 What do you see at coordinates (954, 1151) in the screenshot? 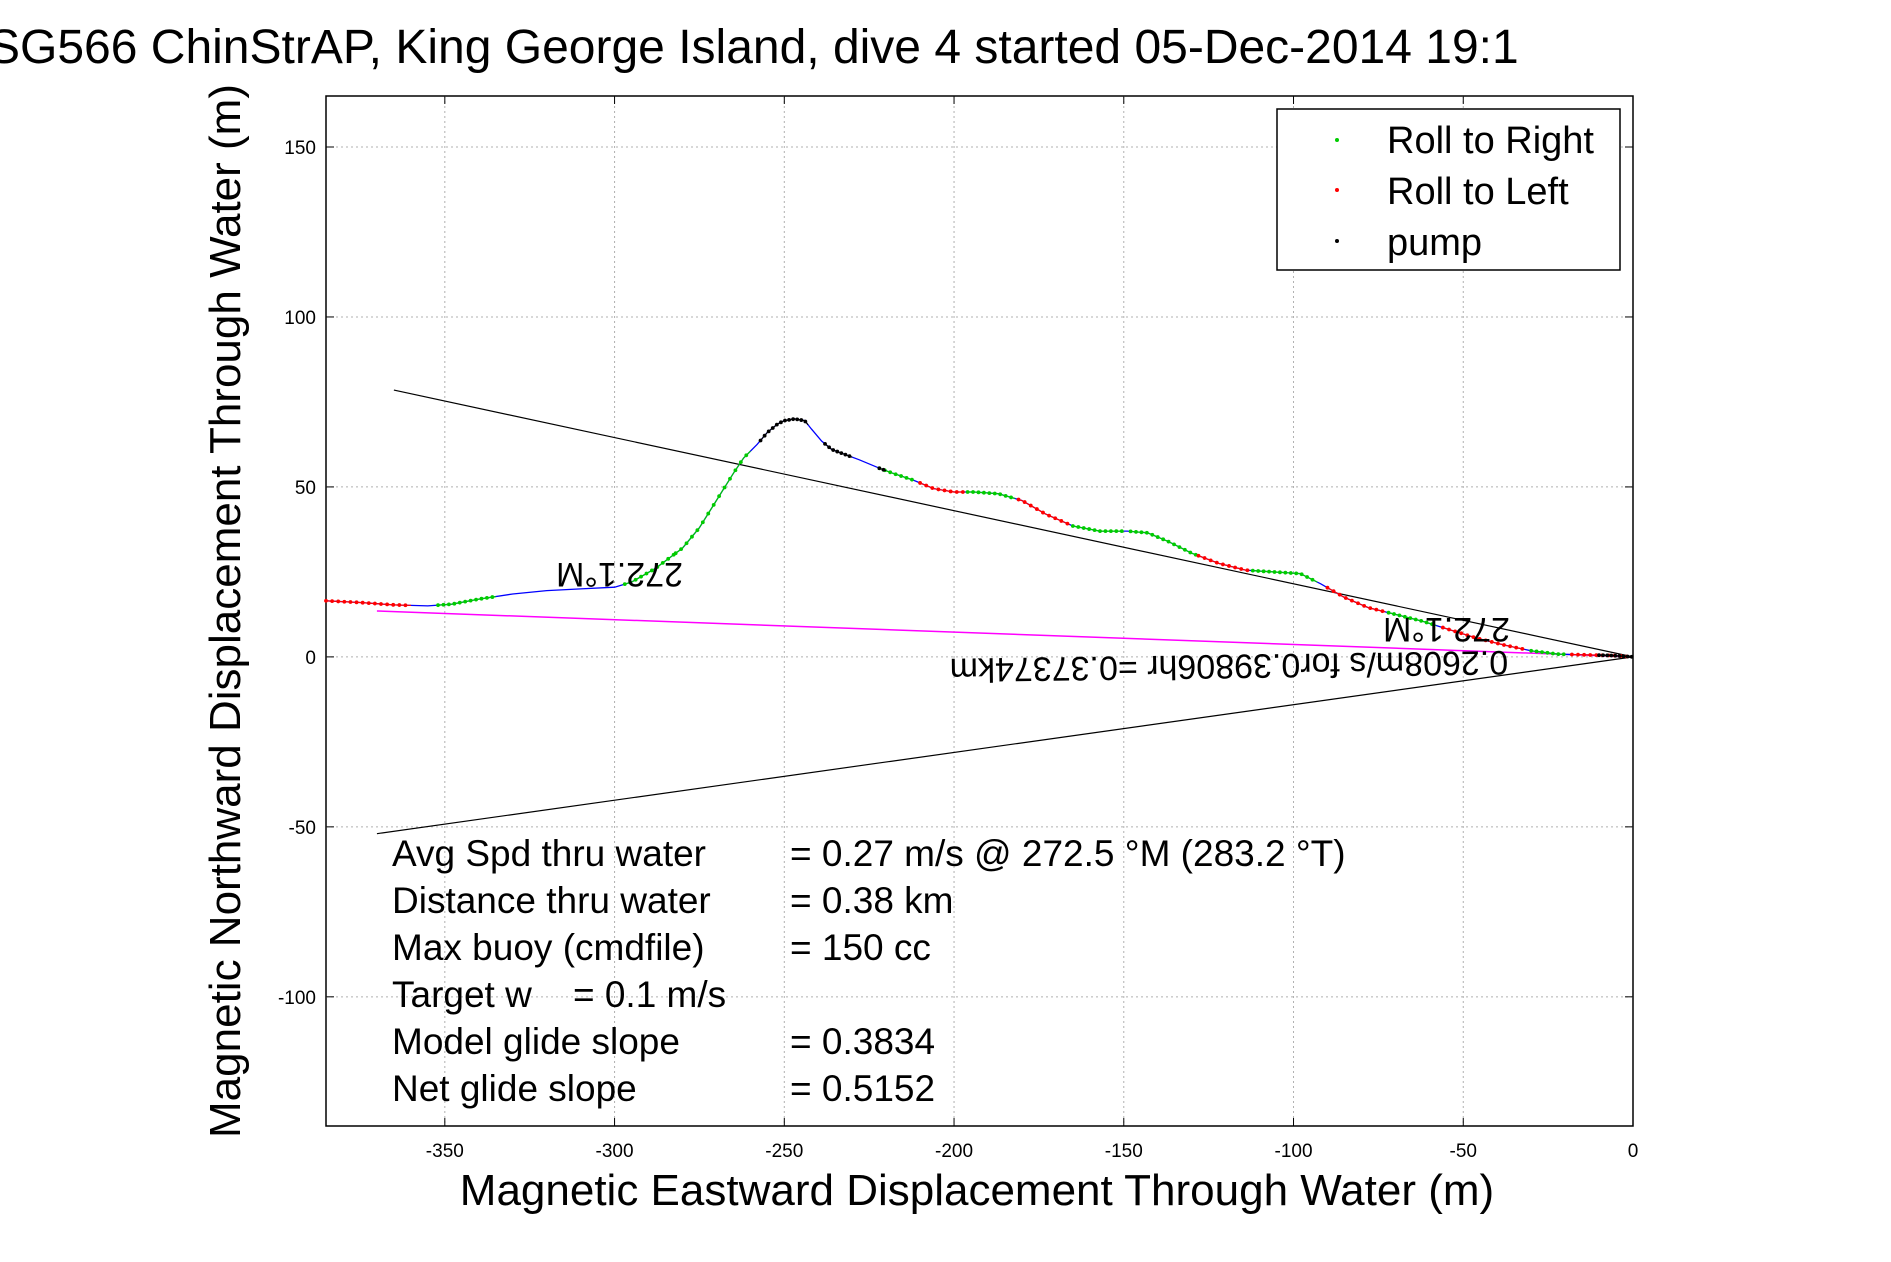
I see `x-tick-label: -200` at bounding box center [954, 1151].